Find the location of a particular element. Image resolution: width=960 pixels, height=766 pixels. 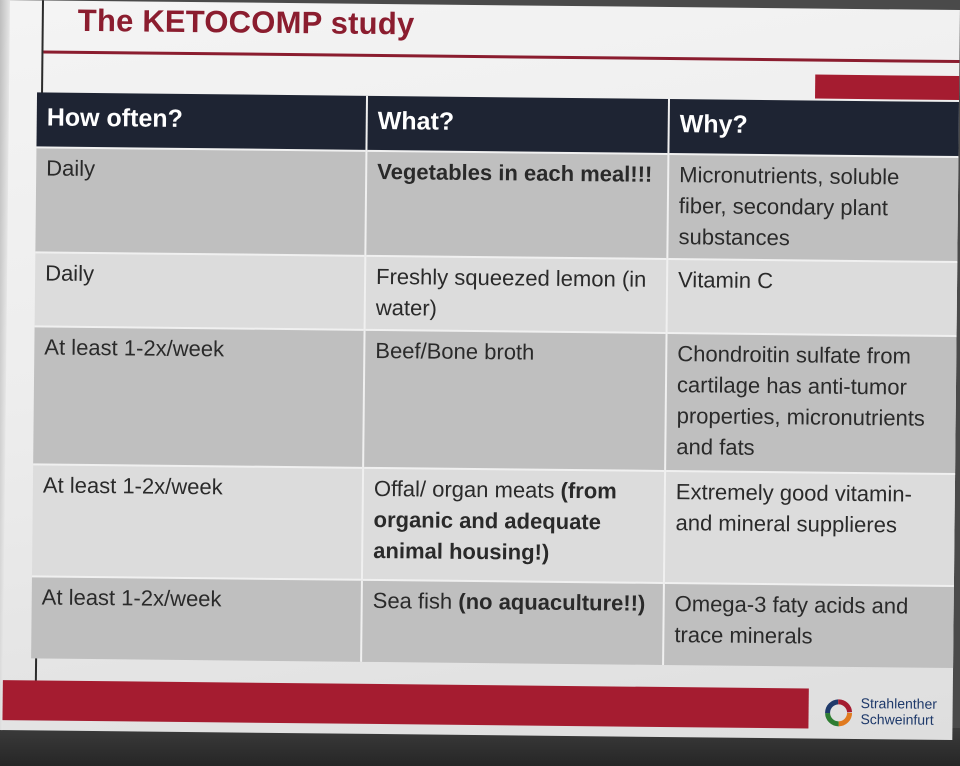

logo-line-1: Strahlenther is located at coordinates (899, 703).